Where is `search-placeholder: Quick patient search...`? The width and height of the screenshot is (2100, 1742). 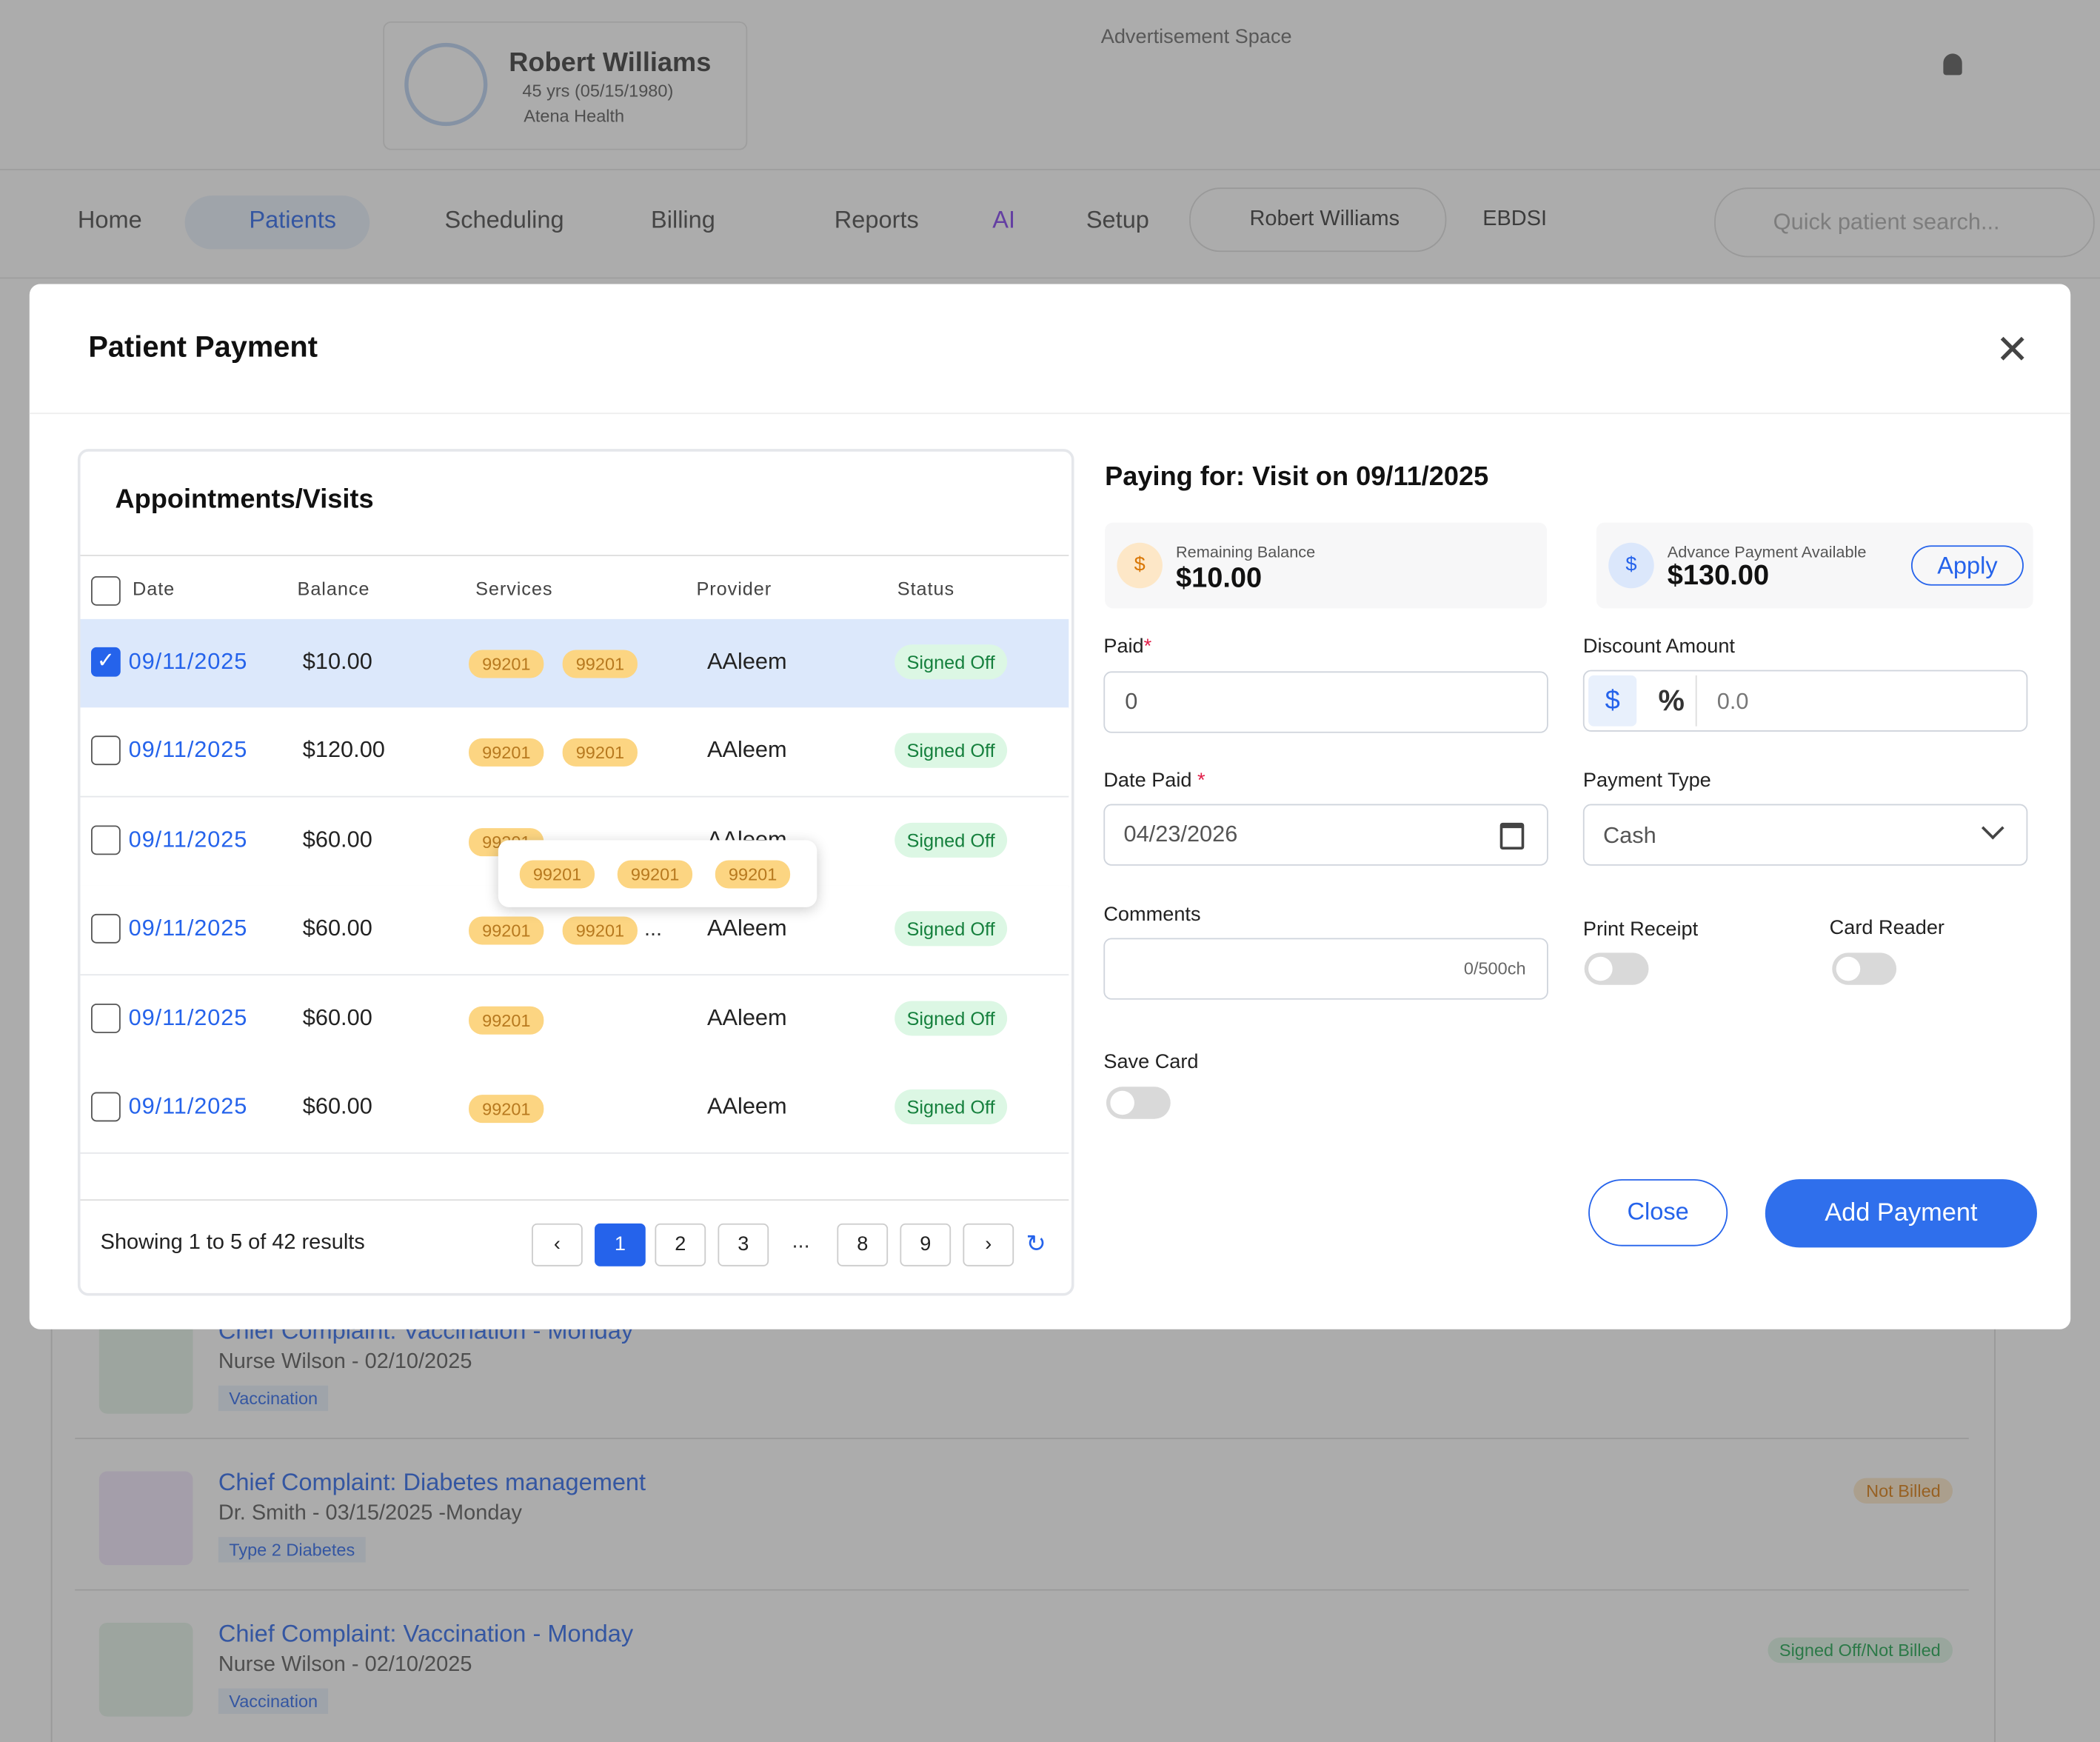
search-placeholder: Quick patient search... is located at coordinates (1886, 222).